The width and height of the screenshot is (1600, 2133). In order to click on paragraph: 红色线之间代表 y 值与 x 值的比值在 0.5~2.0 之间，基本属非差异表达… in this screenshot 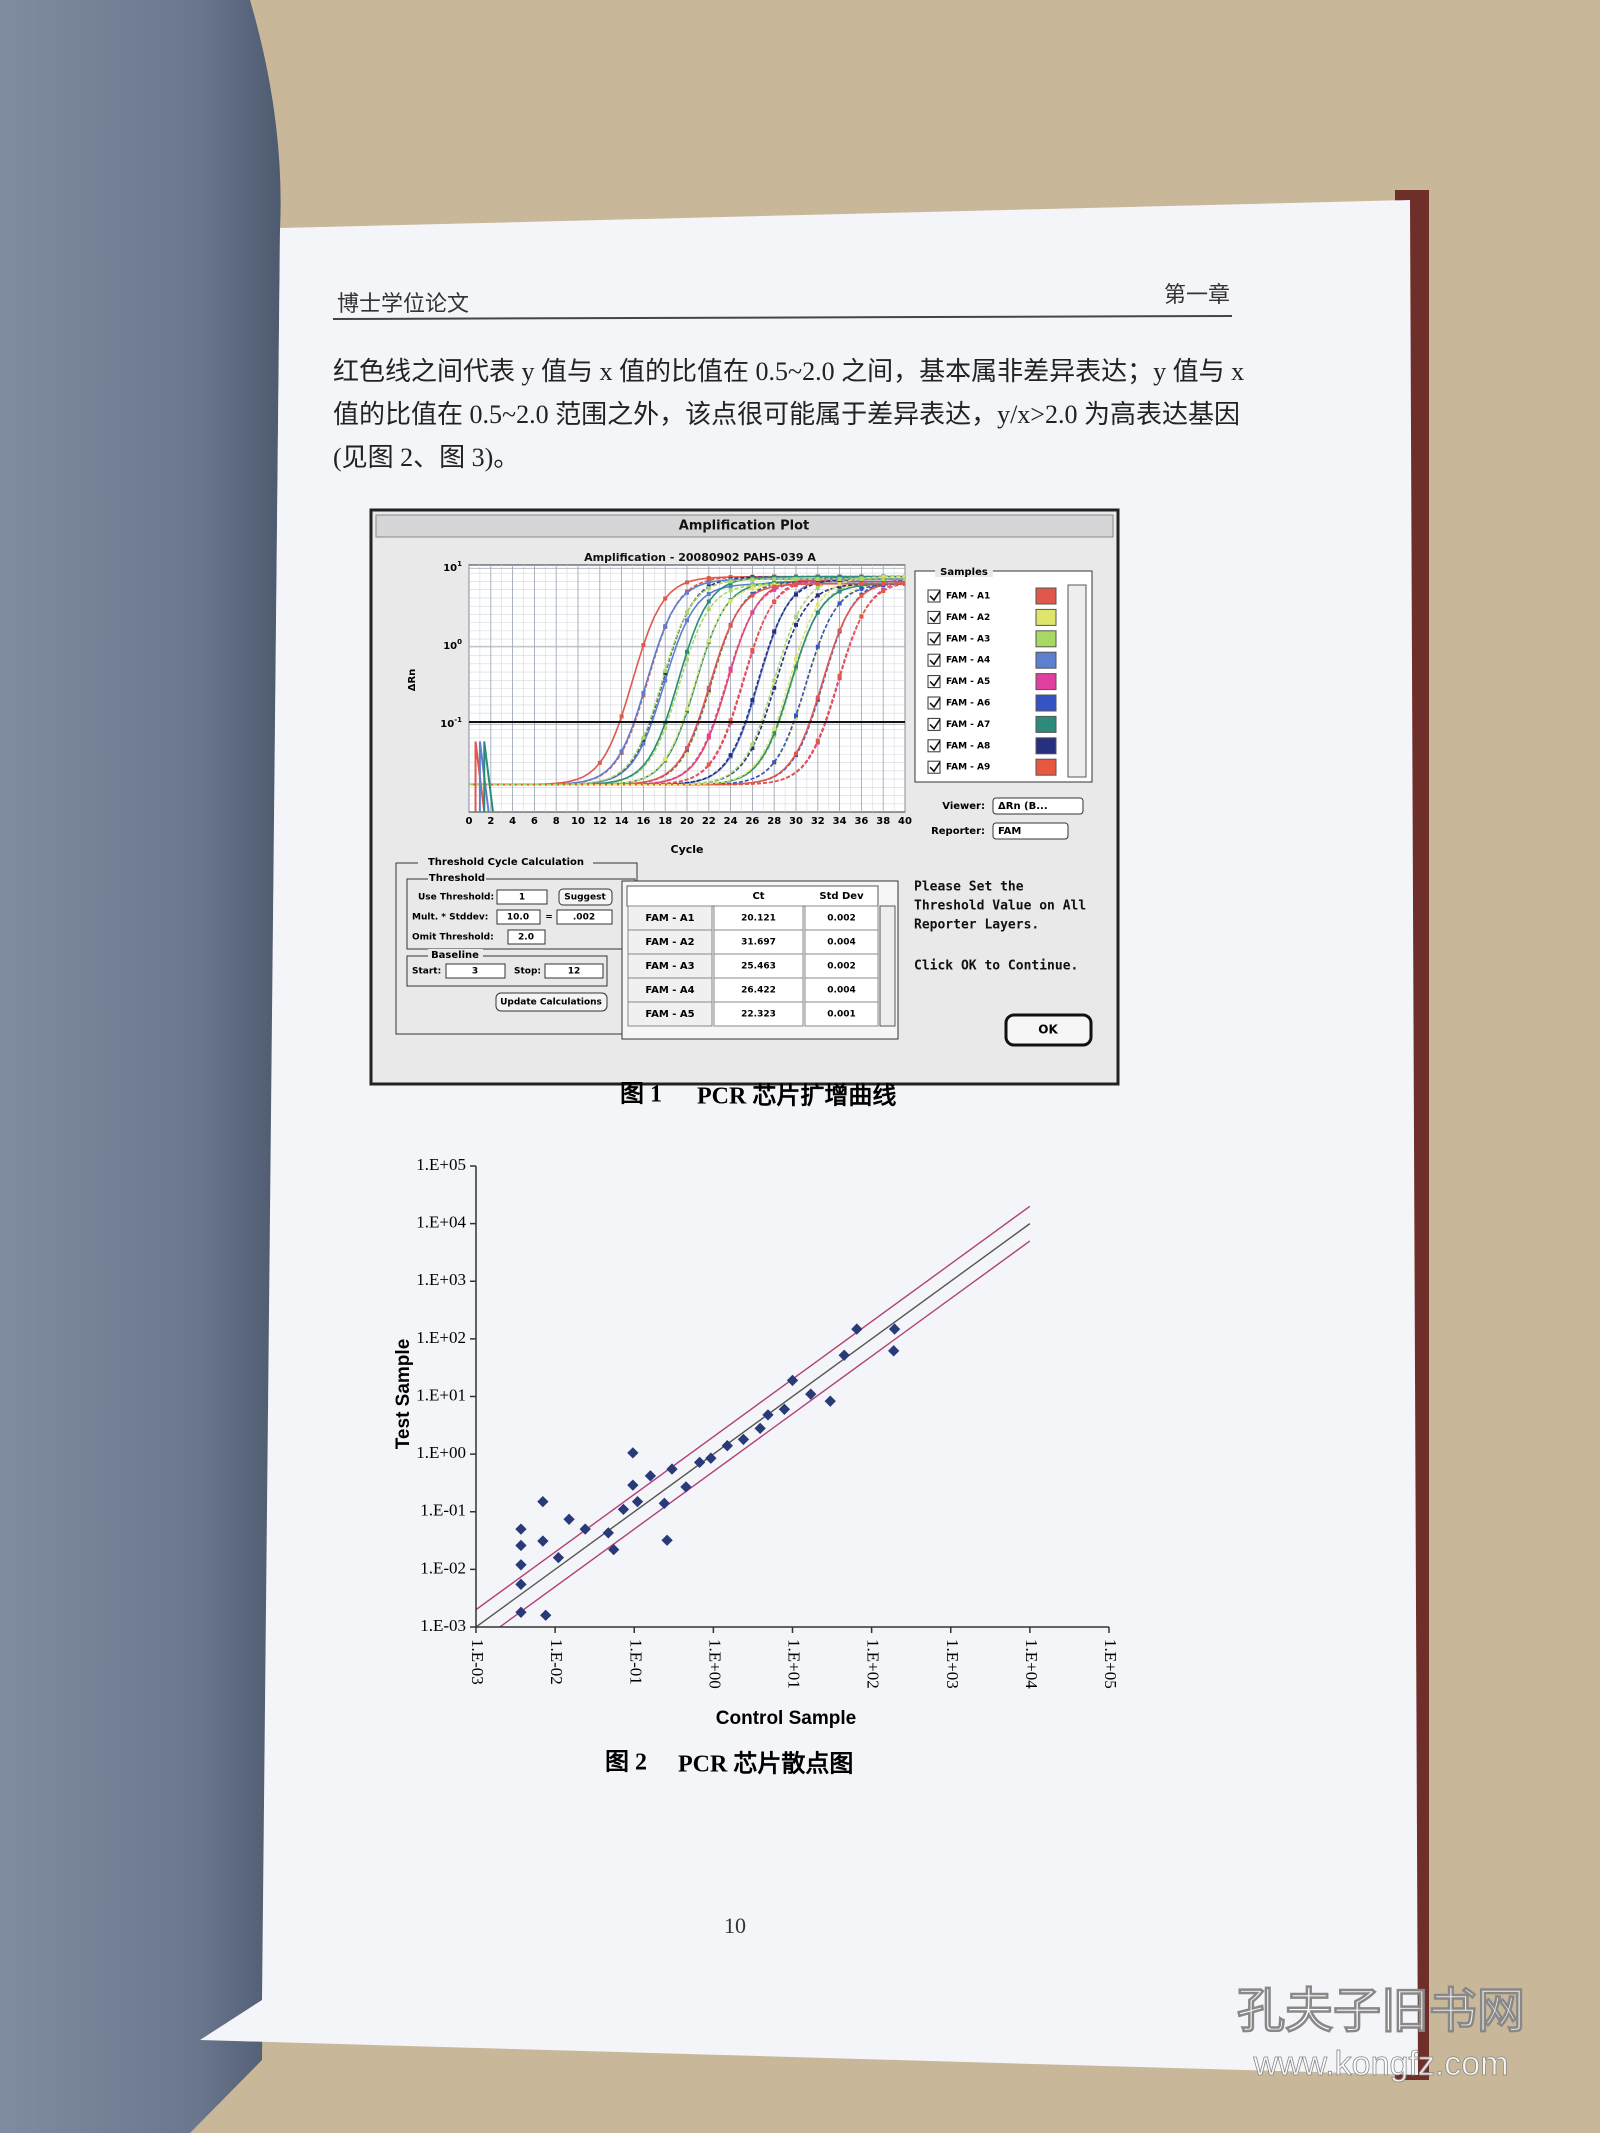, I will do `click(788, 414)`.